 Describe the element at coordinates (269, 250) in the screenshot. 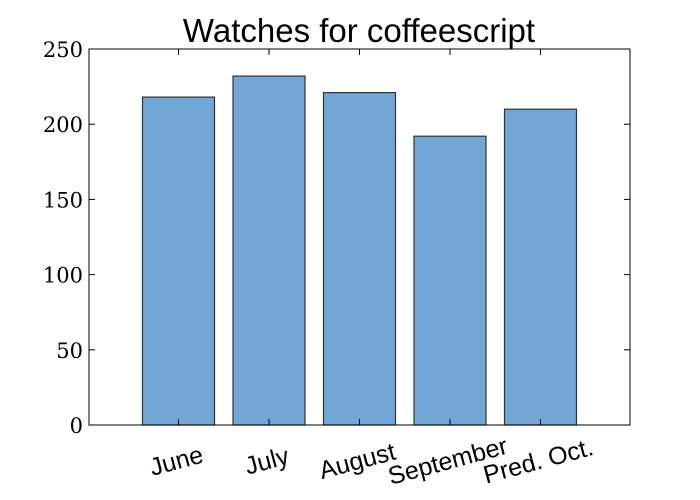

I see `bar-july` at that location.